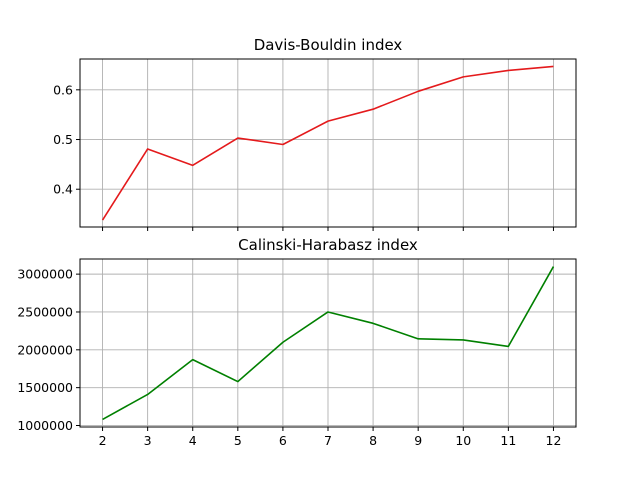 This screenshot has height=480, width=640. Describe the element at coordinates (45, 349) in the screenshot. I see `calinski-harabasz-ytick-label: 2000000` at that location.